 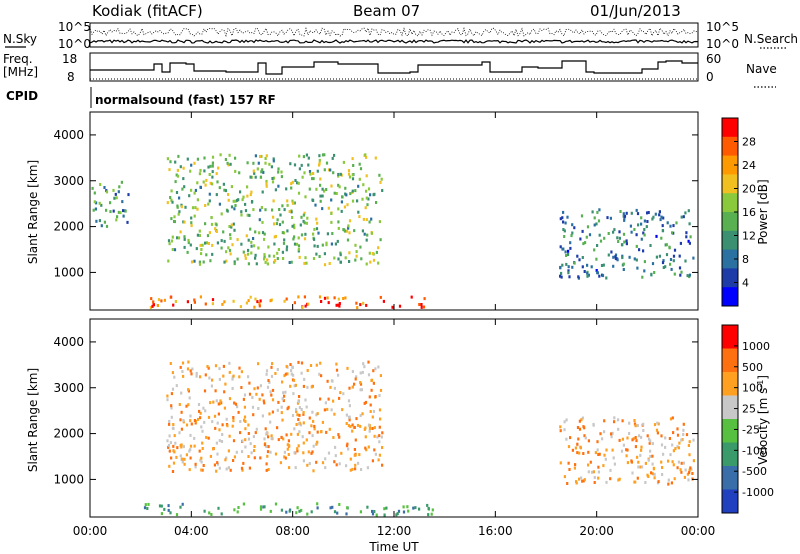 I want to click on colorbar-tick-label: 8, so click(x=745, y=259).